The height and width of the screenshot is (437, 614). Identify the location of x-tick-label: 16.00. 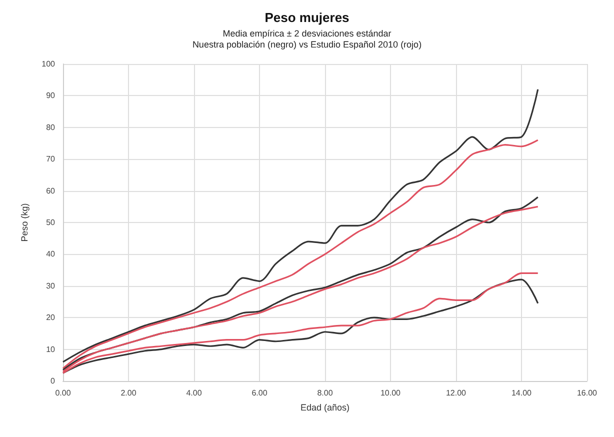
(587, 393).